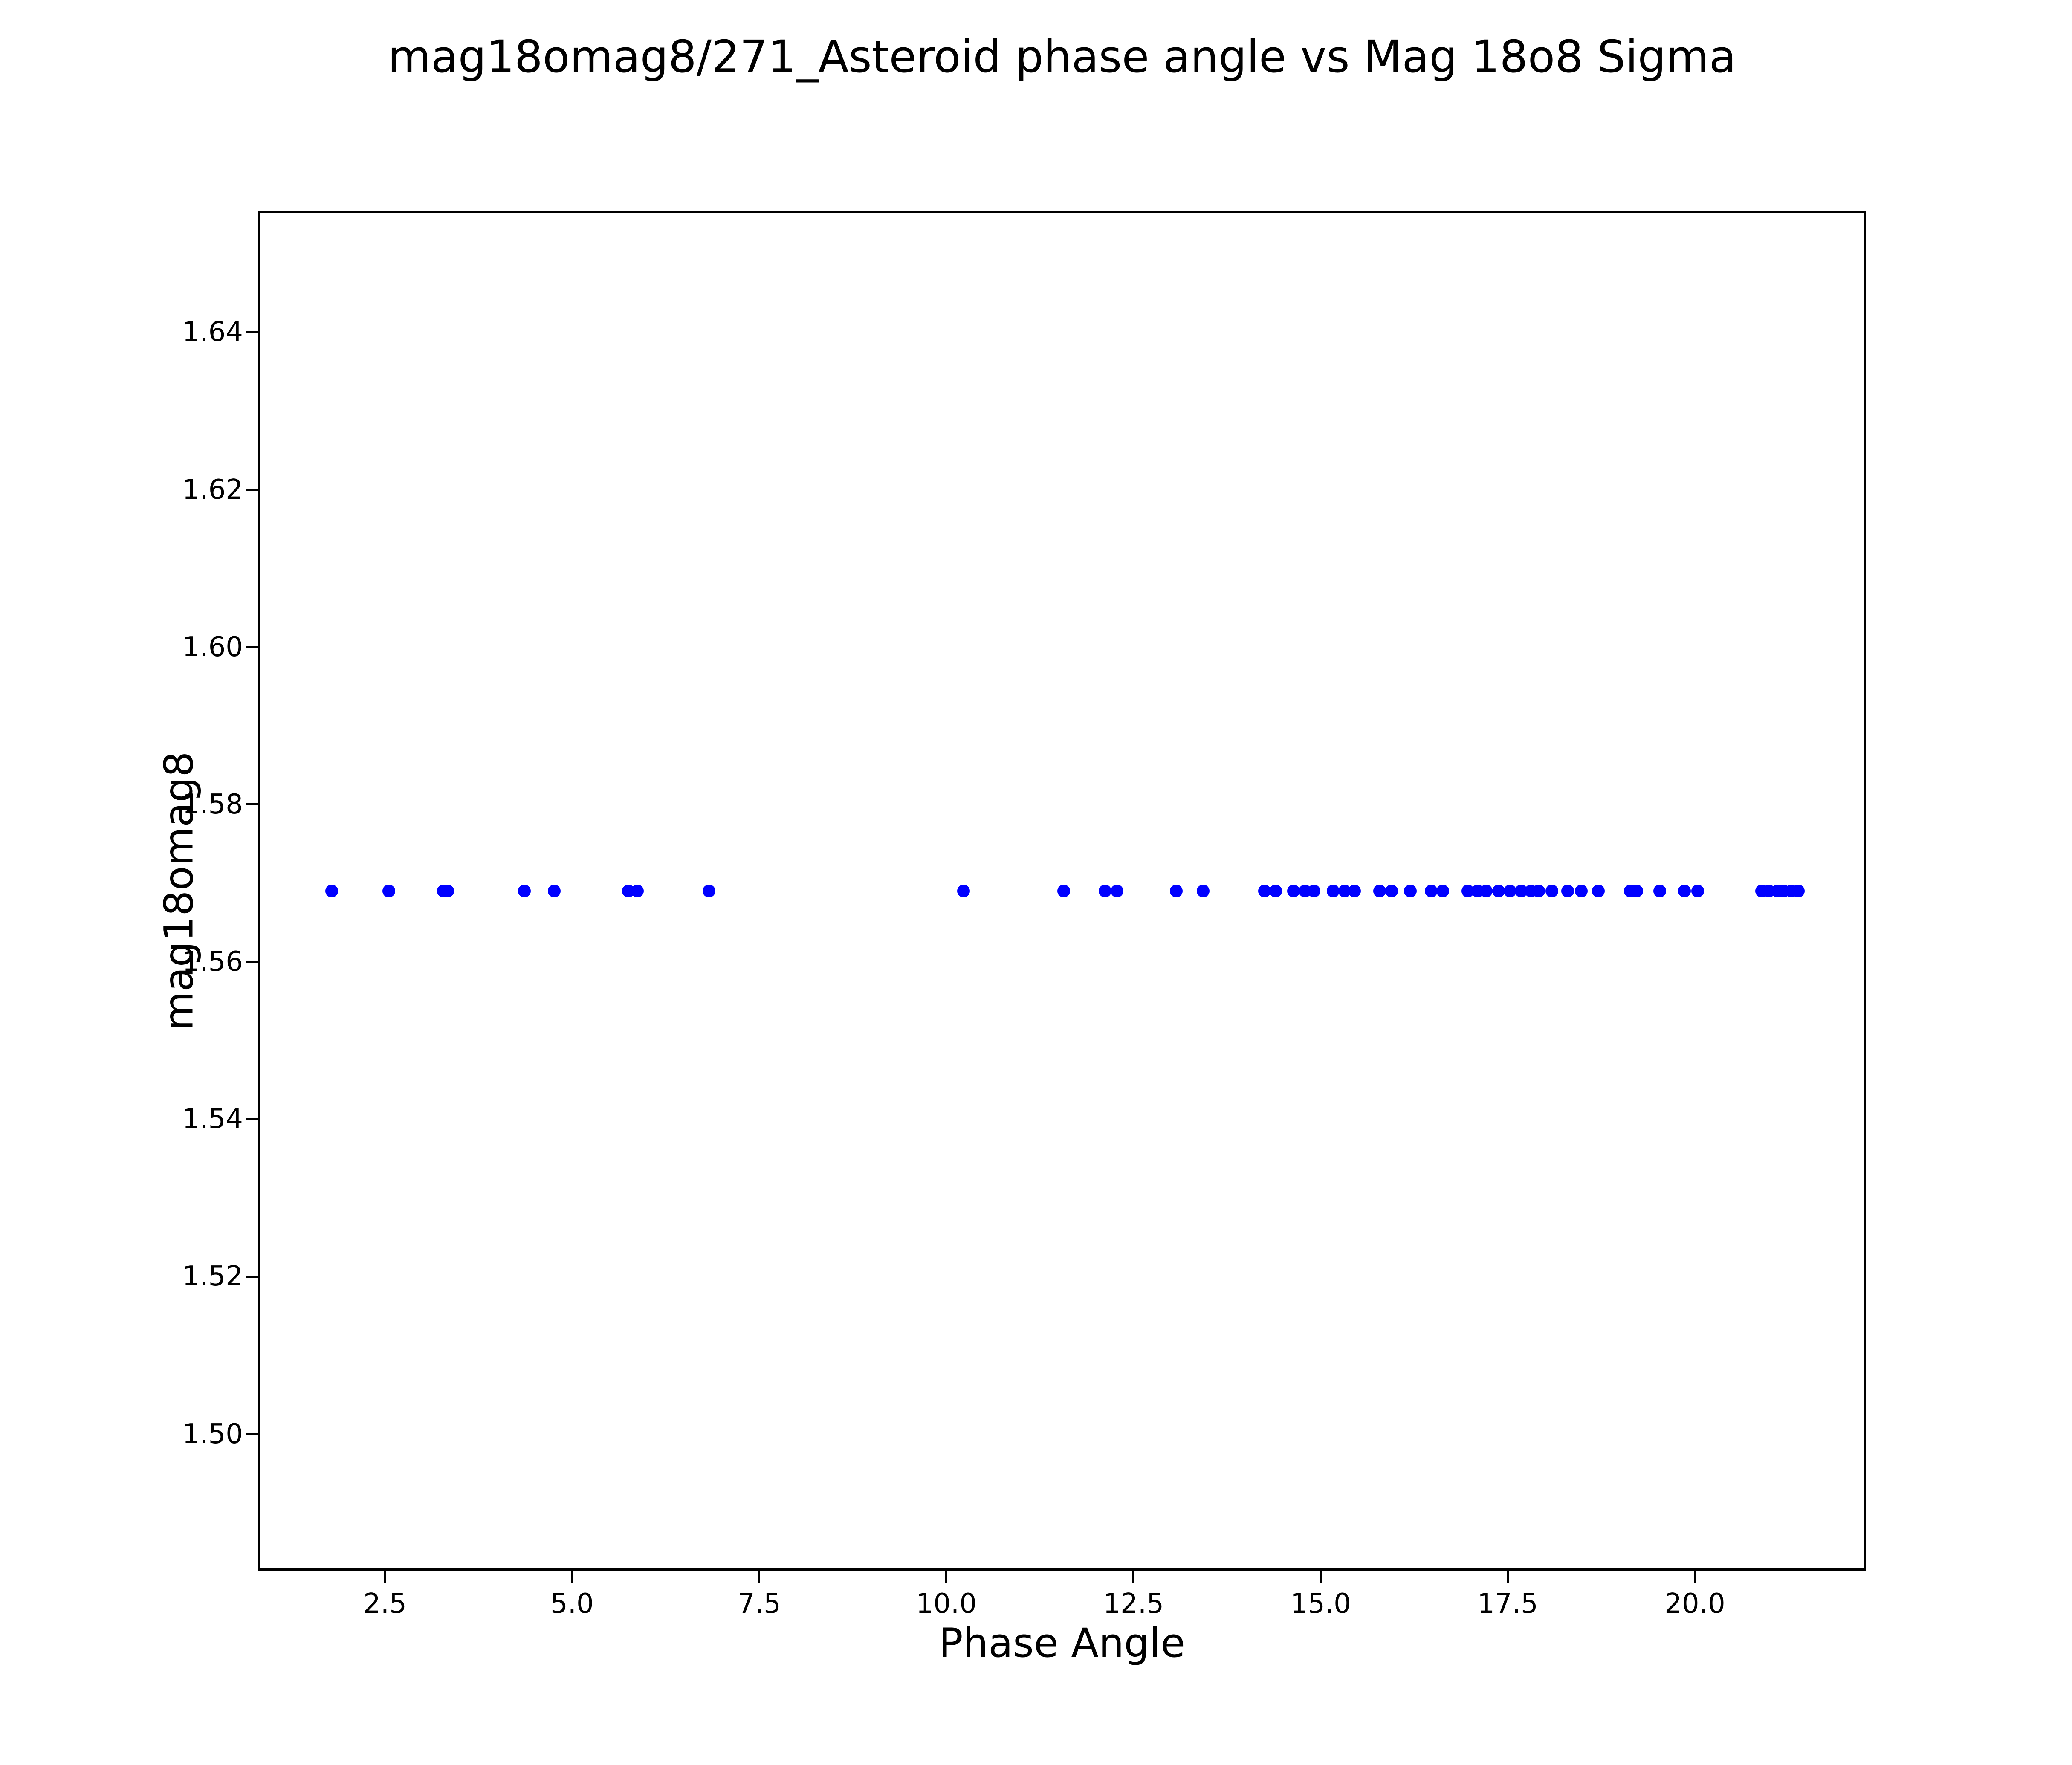 This screenshot has height=1765, width=2072. What do you see at coordinates (572, 1604) in the screenshot?
I see `x-tick-label: 5.0` at bounding box center [572, 1604].